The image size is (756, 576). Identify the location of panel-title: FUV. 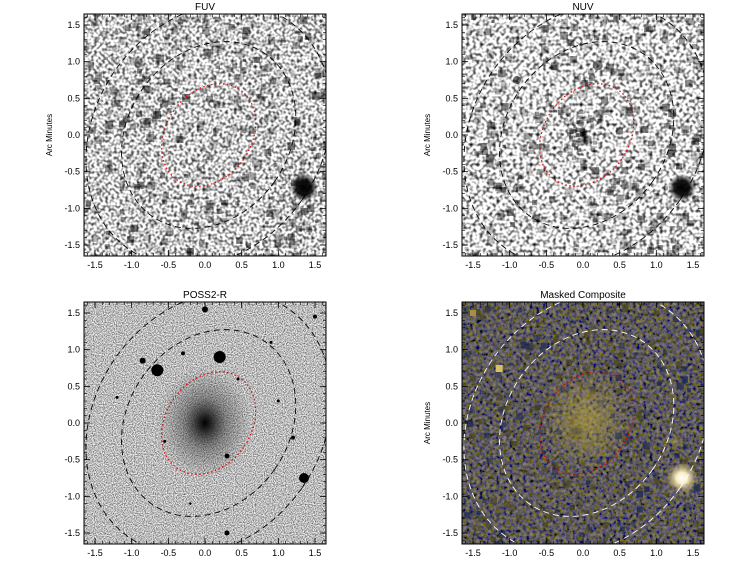
(205, 7).